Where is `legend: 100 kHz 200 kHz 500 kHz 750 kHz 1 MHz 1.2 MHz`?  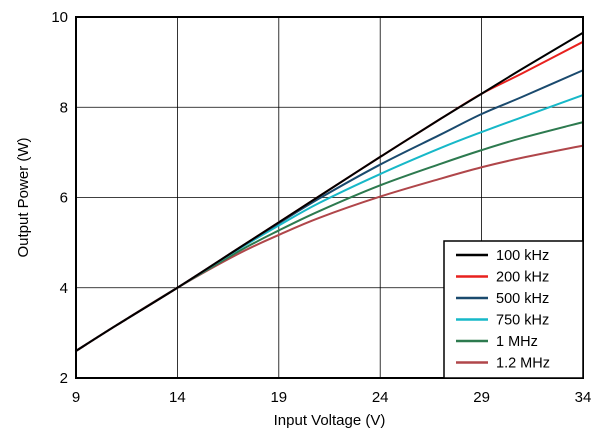
legend: 100 kHz 200 kHz 500 kHz 750 kHz 1 MHz 1.2 MHz is located at coordinates (513, 309).